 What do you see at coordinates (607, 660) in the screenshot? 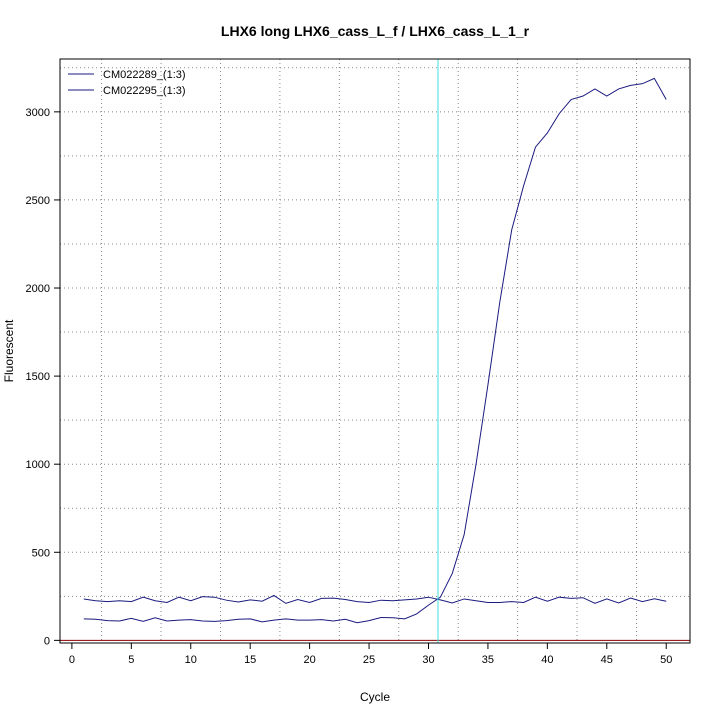
I see `x-tick-label: 45` at bounding box center [607, 660].